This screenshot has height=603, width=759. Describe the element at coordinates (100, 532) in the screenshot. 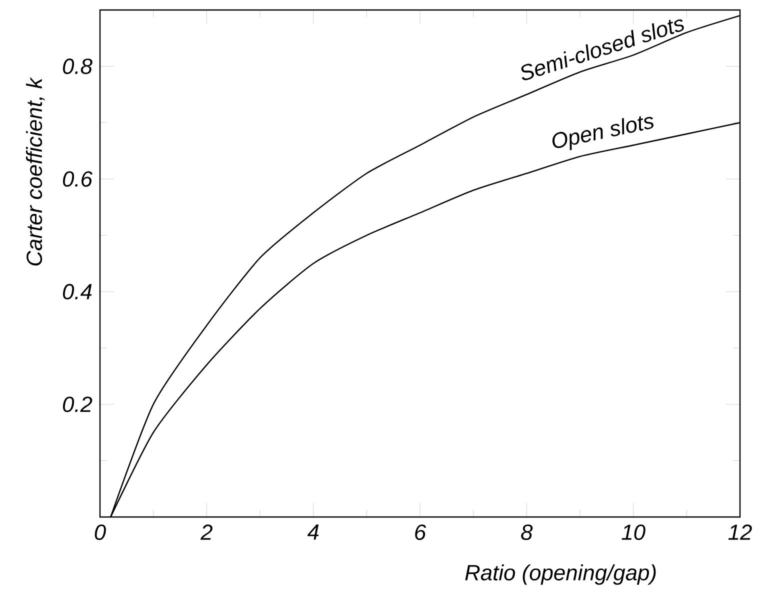

I see `x-tick-label: 0` at that location.